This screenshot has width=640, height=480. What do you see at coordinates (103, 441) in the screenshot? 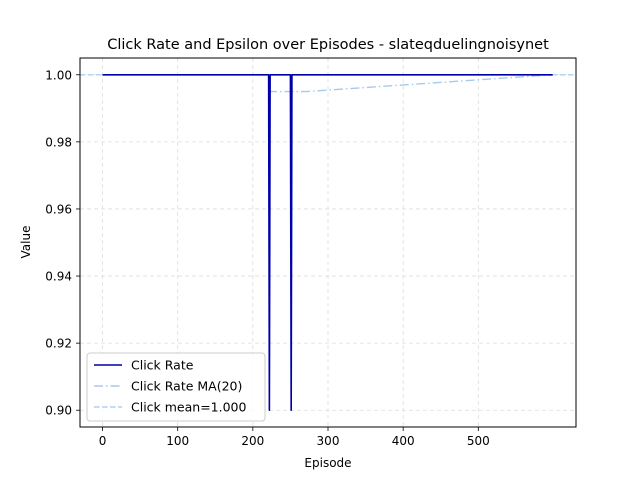
I see `x-tick-label: 0` at bounding box center [103, 441].